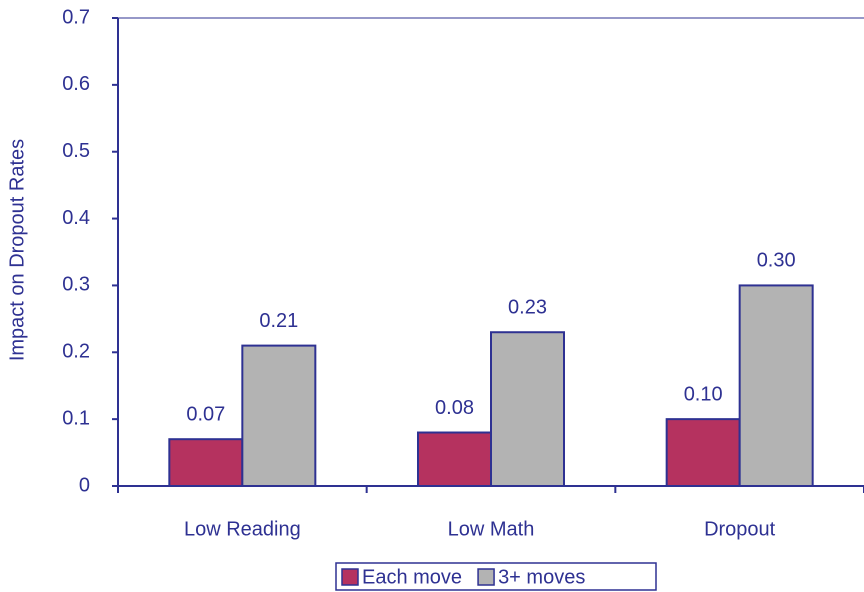 This screenshot has height=592, width=864. Describe the element at coordinates (76, 285) in the screenshot. I see `y-tick-label: 0.3` at that location.